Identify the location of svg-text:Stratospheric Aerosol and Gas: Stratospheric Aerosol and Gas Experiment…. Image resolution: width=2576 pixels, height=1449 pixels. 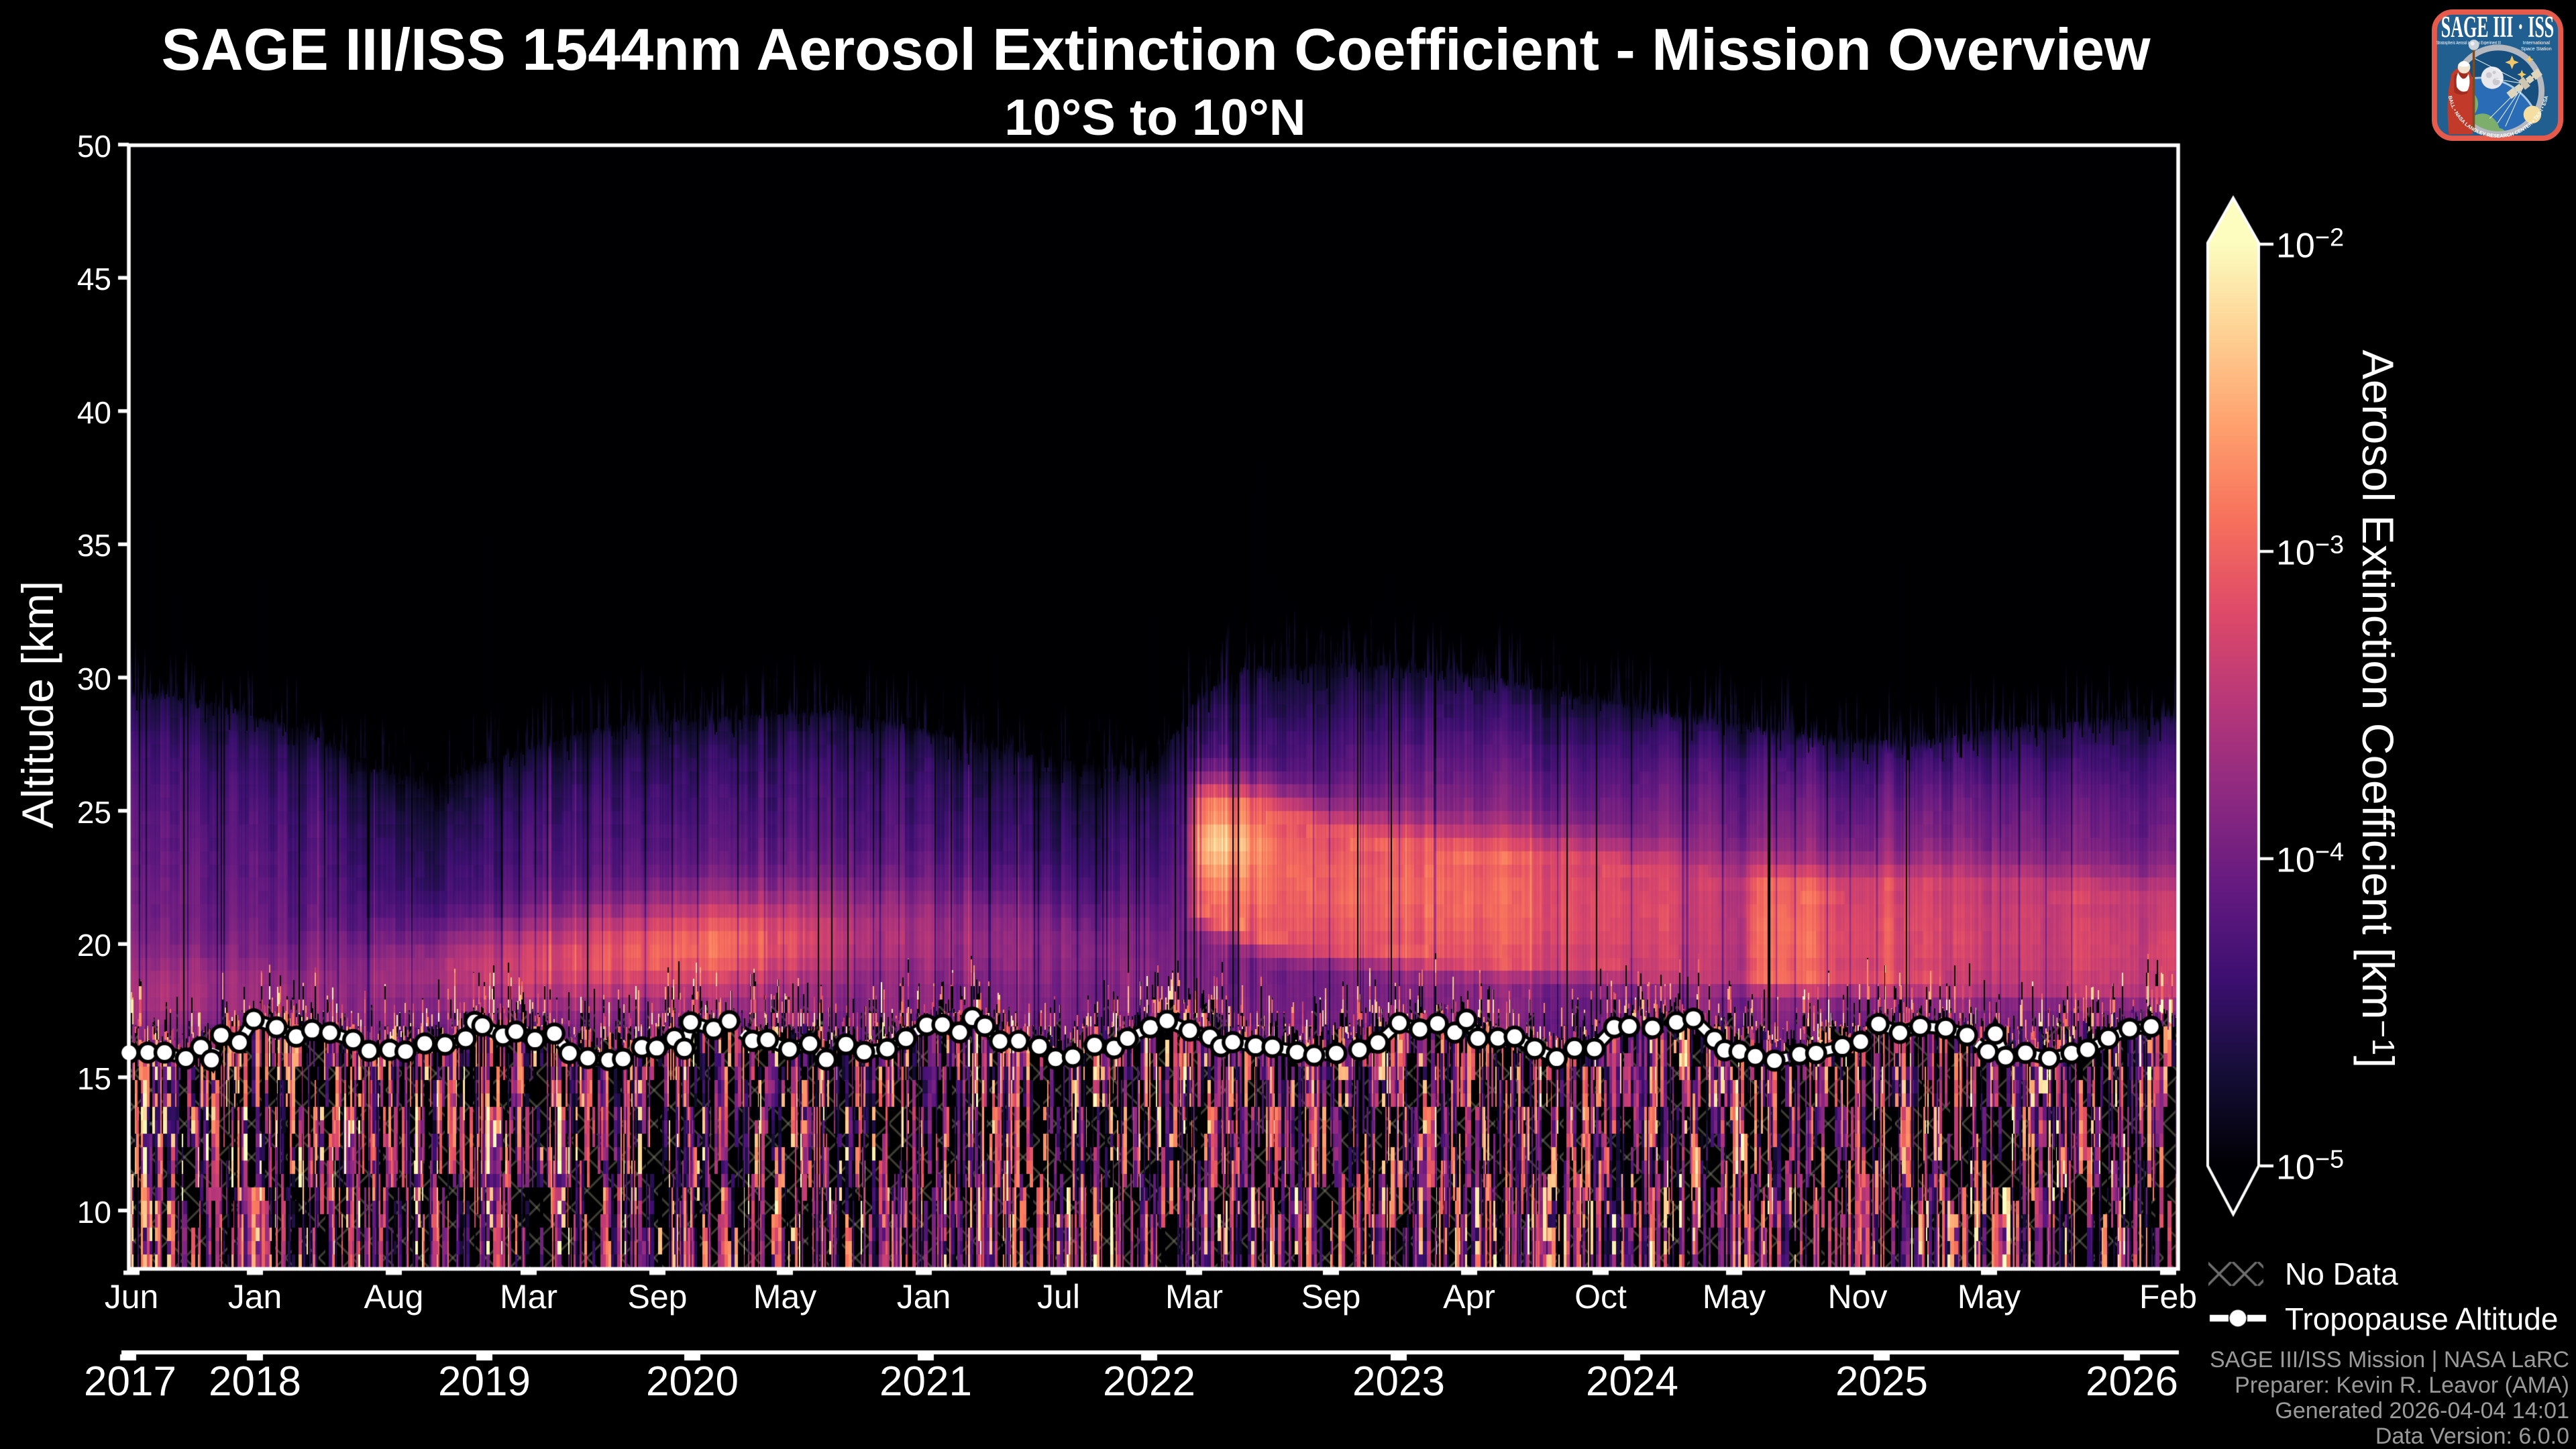
(2468, 43).